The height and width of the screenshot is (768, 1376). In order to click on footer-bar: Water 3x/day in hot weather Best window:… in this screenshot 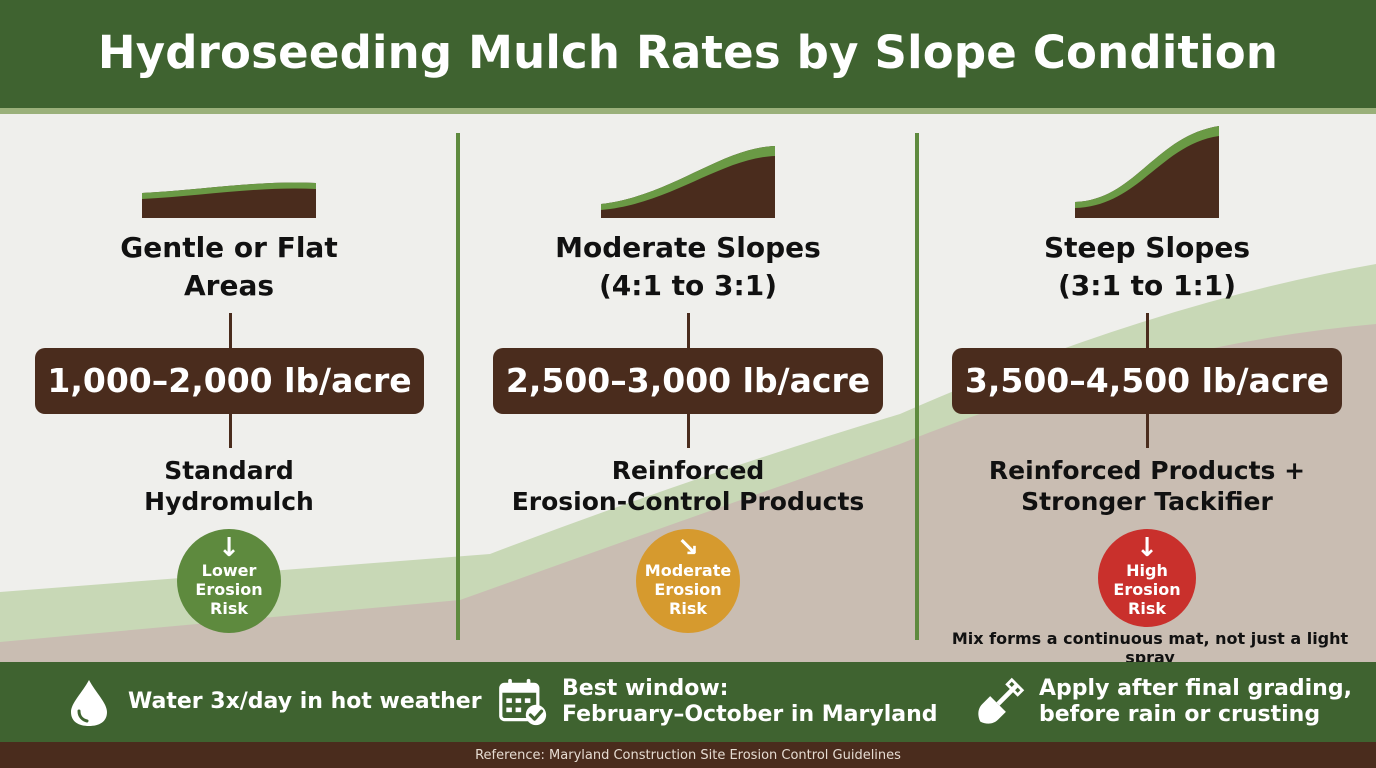, I will do `click(688, 702)`.